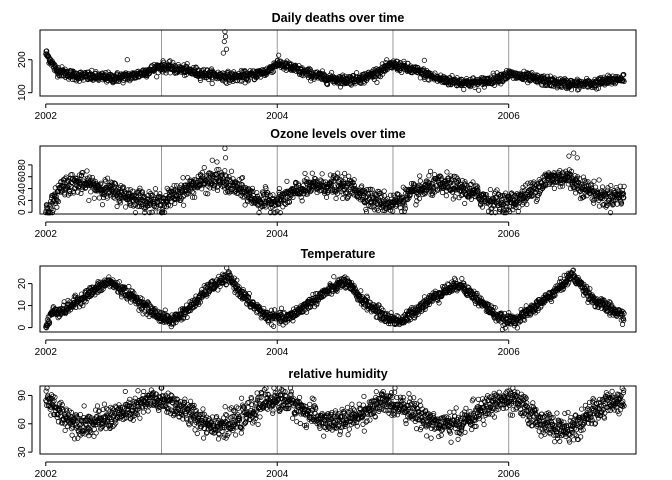 Image resolution: width=672 pixels, height=480 pixels. I want to click on y-tick-label: 200, so click(22, 59).